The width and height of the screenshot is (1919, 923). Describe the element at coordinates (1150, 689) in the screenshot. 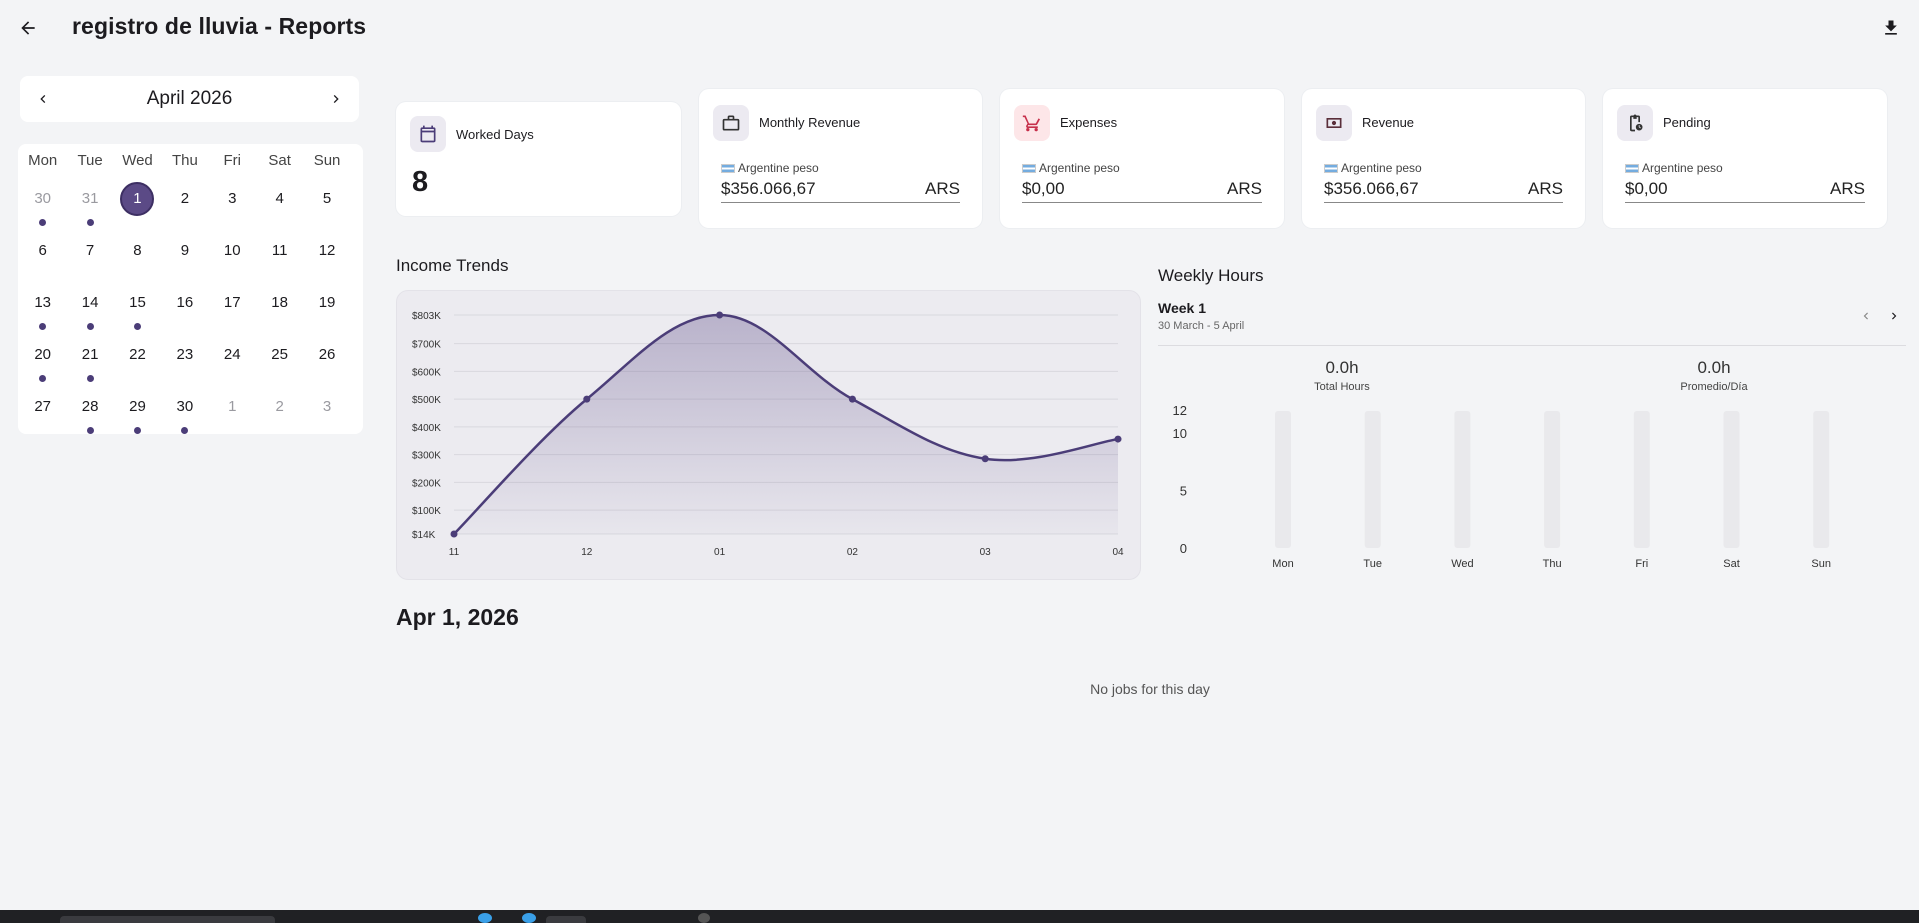

I see `no-jobs-message: No jobs for this day` at that location.